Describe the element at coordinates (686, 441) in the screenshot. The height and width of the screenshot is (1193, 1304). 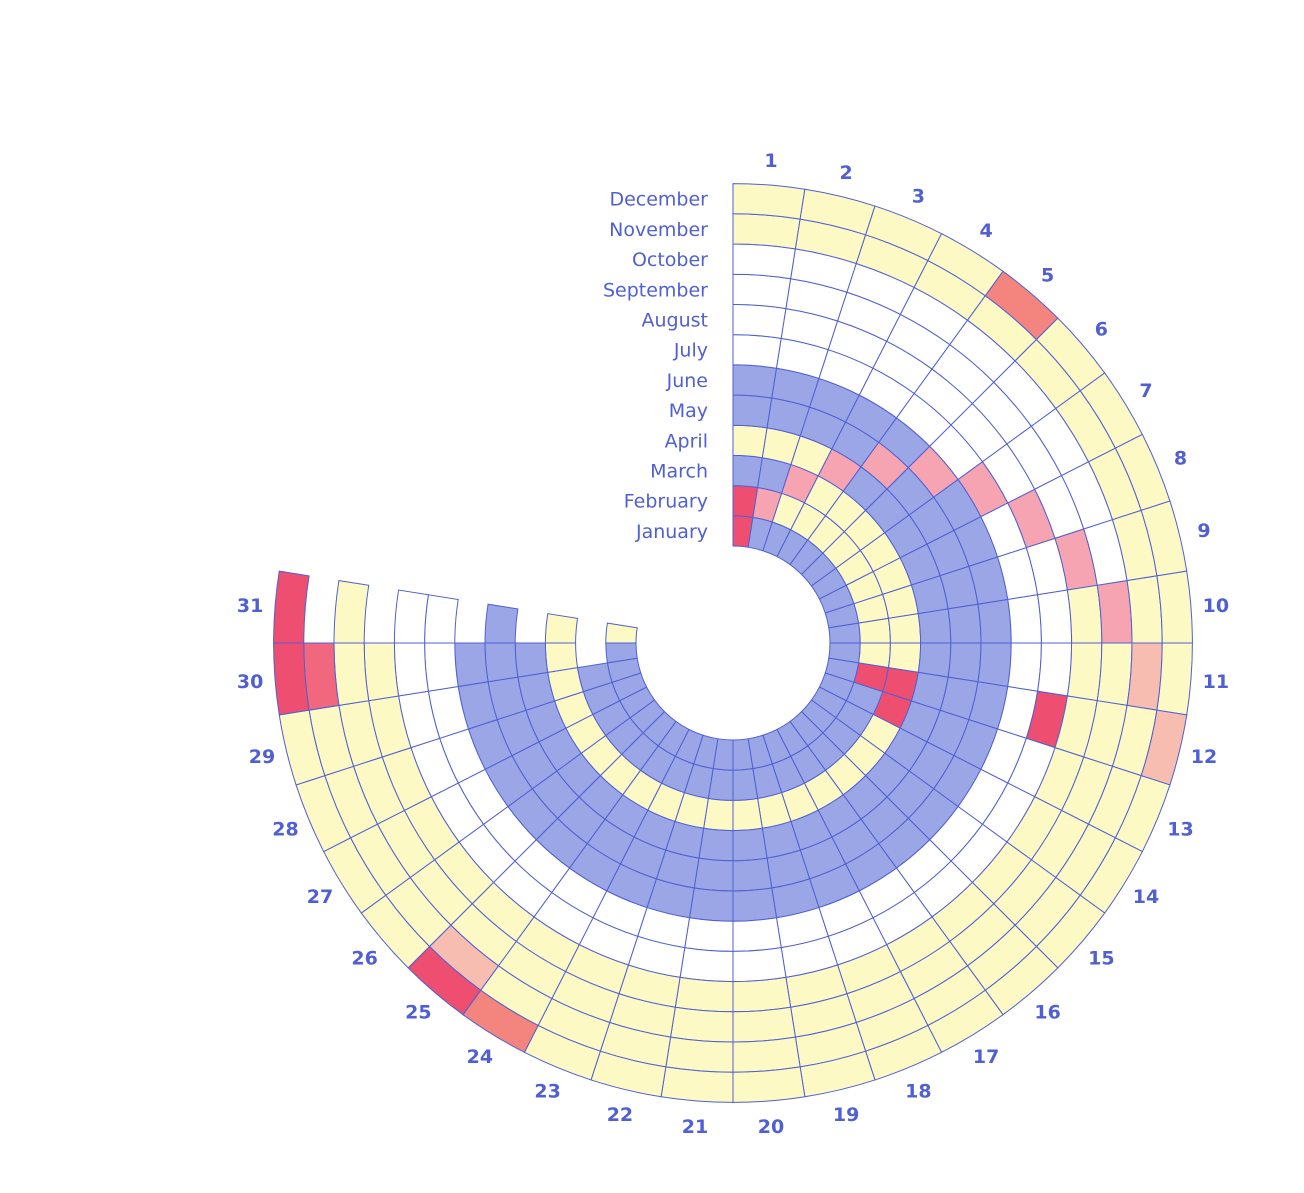
I see `month-label-april: April` at that location.